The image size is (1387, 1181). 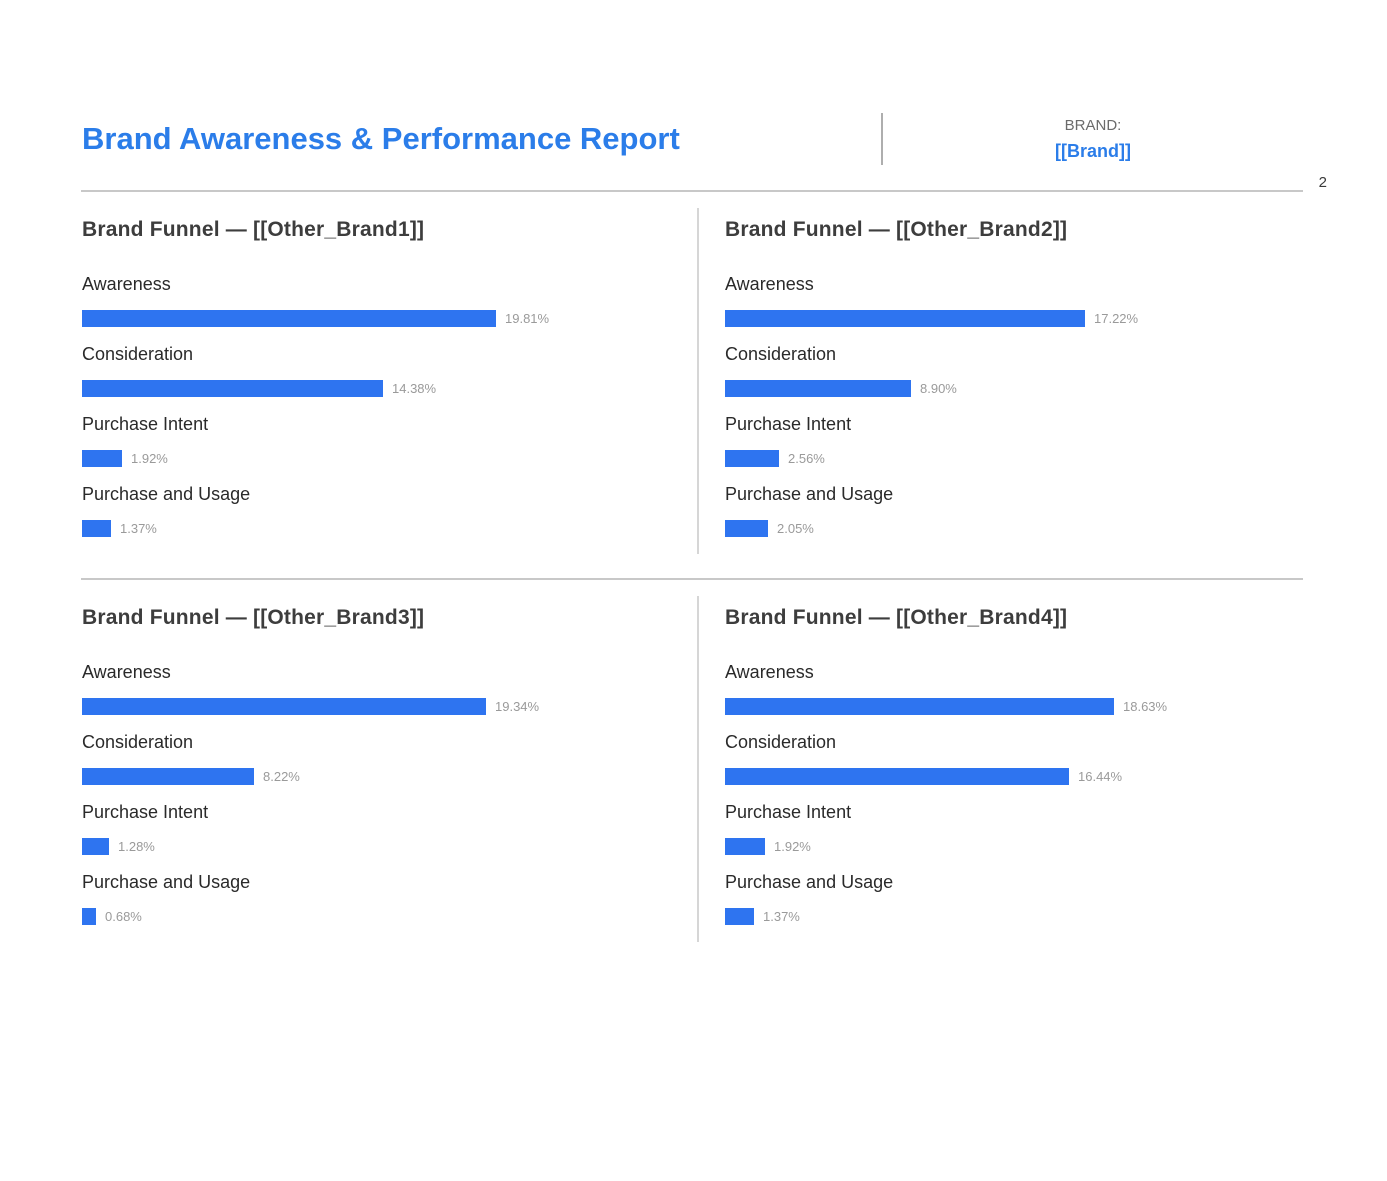 I want to click on page-number: 2, so click(x=1322, y=182).